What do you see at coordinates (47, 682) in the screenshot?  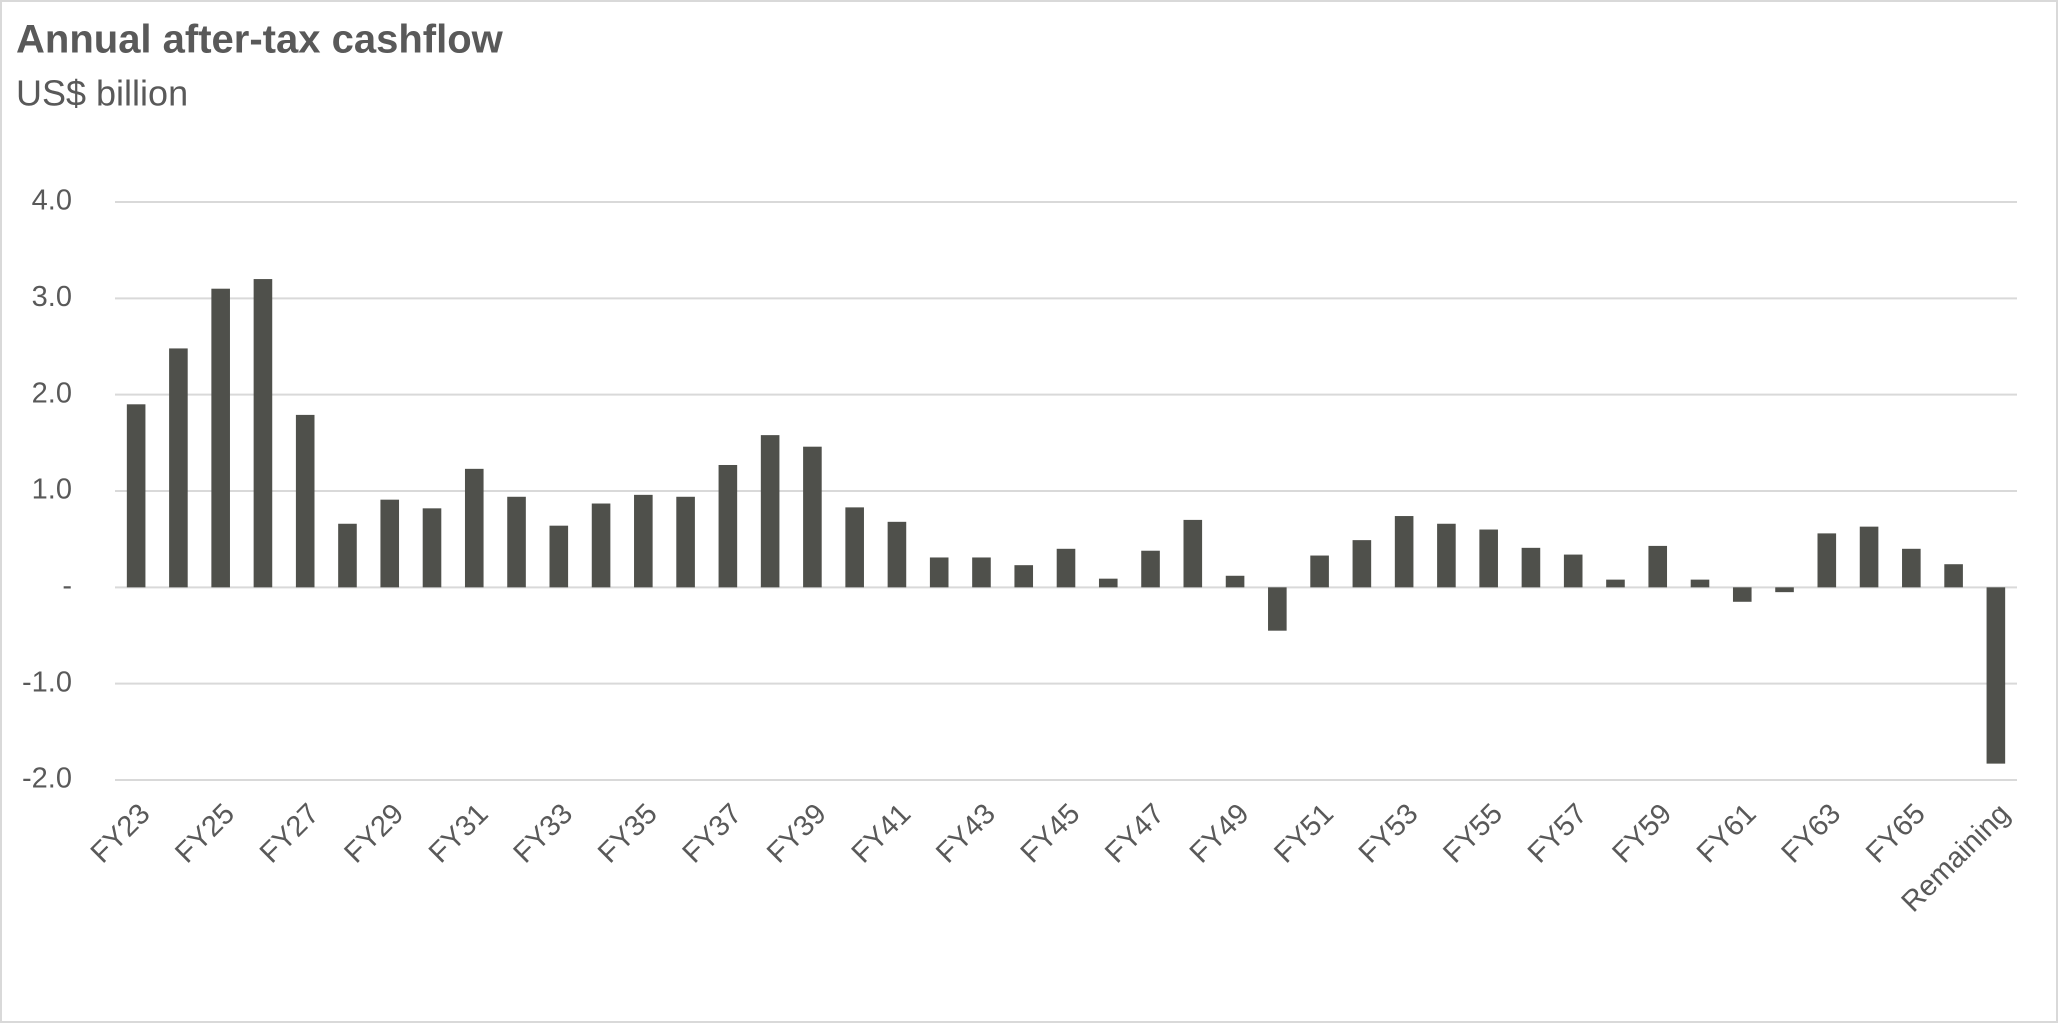 I see `y-tick-label: -1.0` at bounding box center [47, 682].